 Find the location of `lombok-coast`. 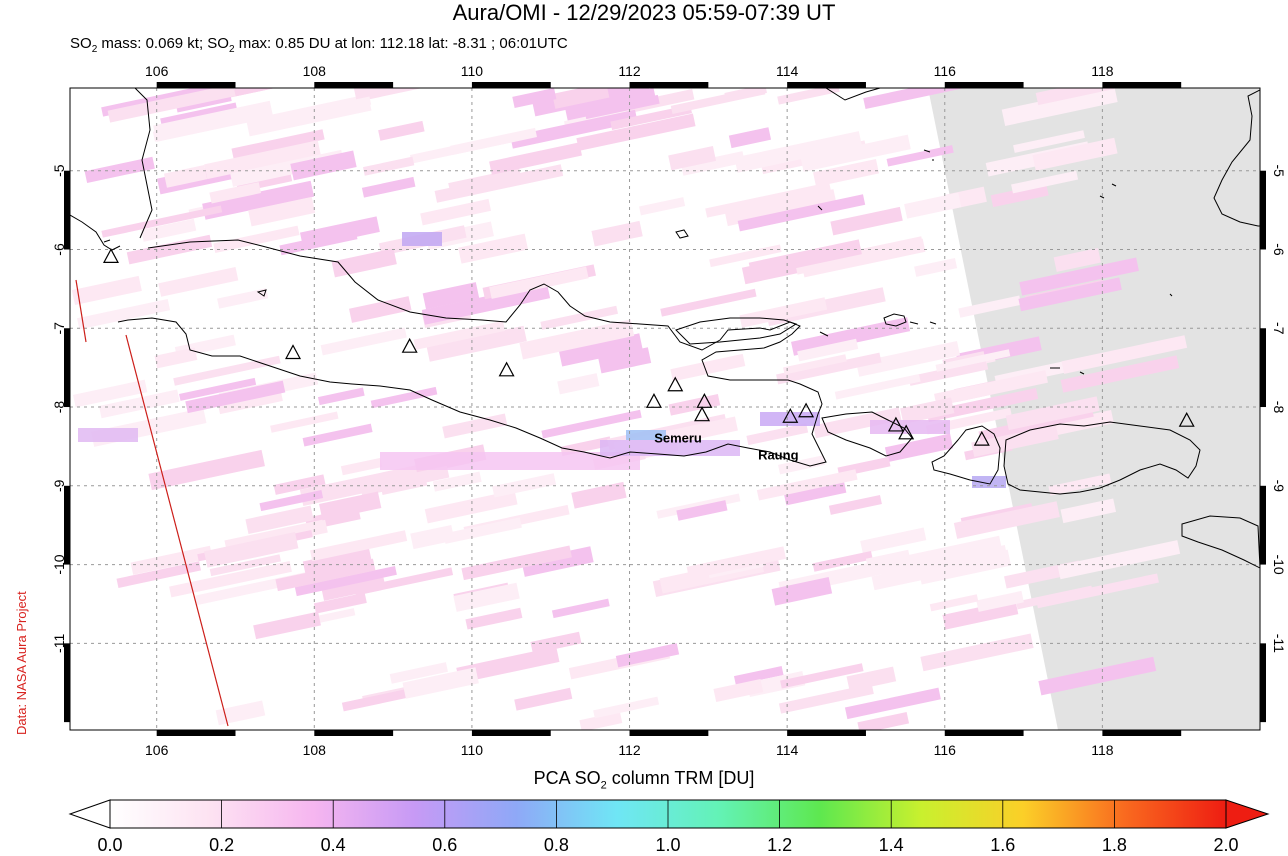

lombok-coast is located at coordinates (966, 455).